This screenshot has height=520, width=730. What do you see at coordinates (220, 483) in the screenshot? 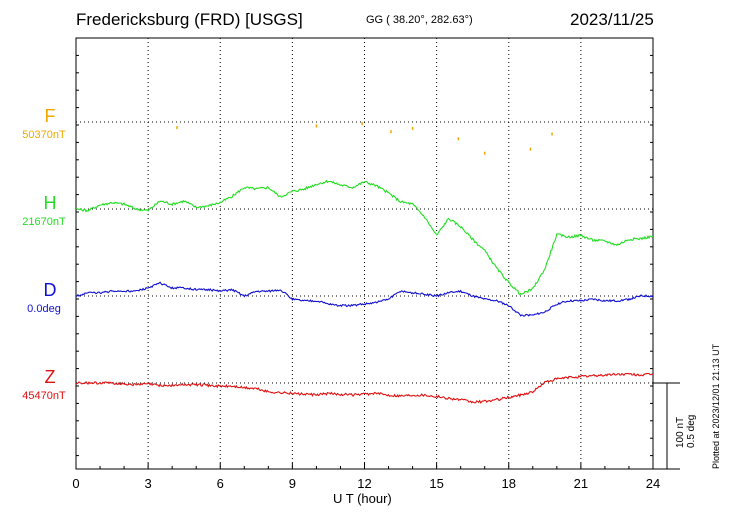
I see `x-tick-label: 6` at bounding box center [220, 483].